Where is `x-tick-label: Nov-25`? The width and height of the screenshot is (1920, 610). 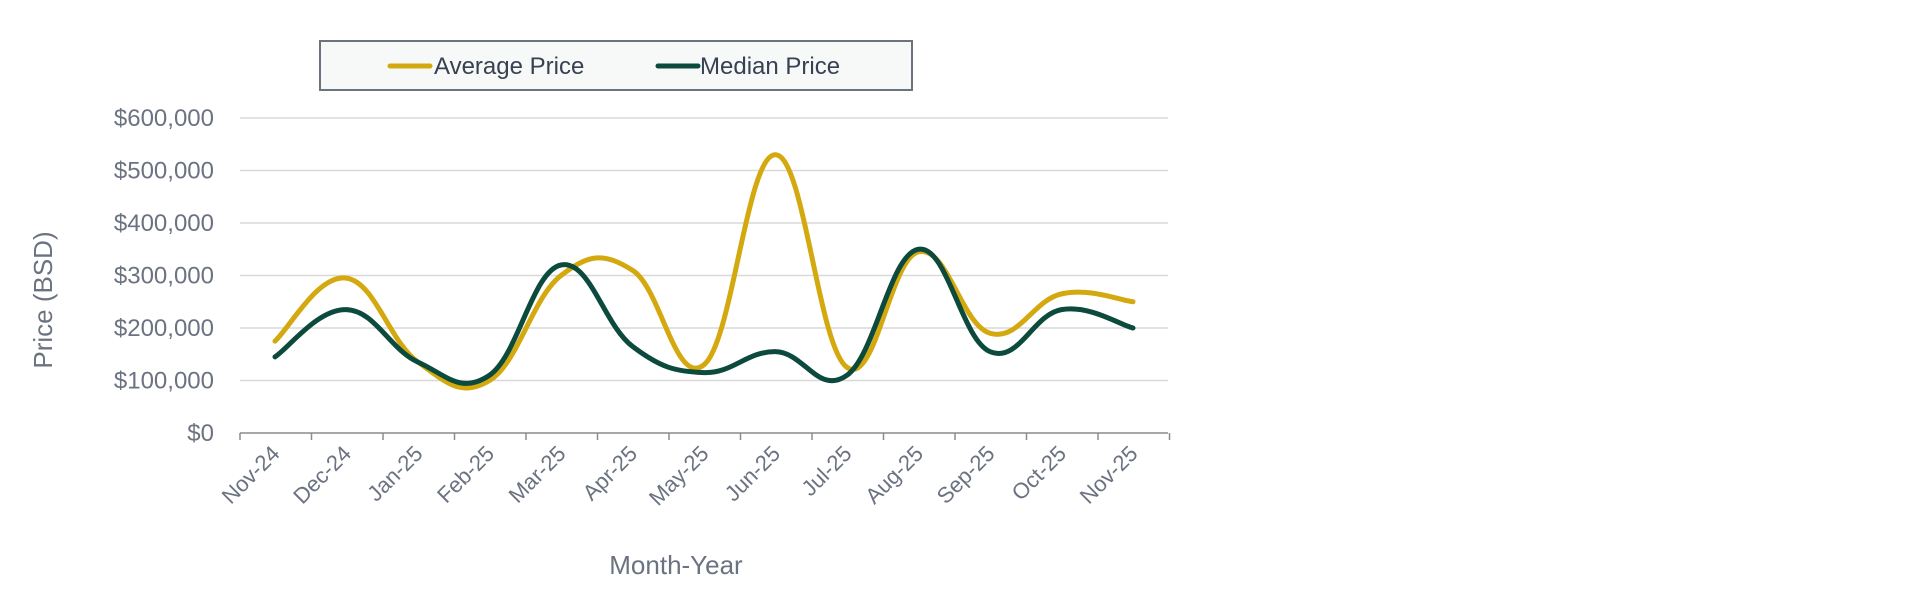
x-tick-label: Nov-25 is located at coordinates (1109, 475).